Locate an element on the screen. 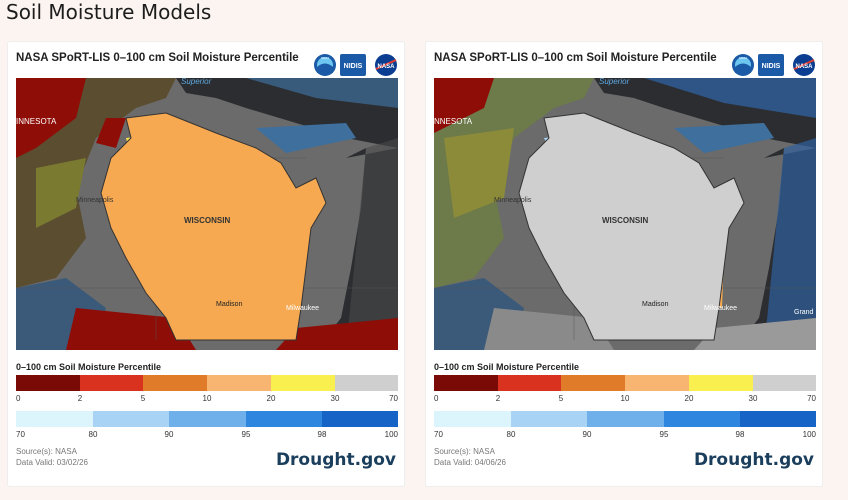 Image resolution: width=848 pixels, height=500 pixels. label-minnesota: NNESOTA is located at coordinates (453, 121).